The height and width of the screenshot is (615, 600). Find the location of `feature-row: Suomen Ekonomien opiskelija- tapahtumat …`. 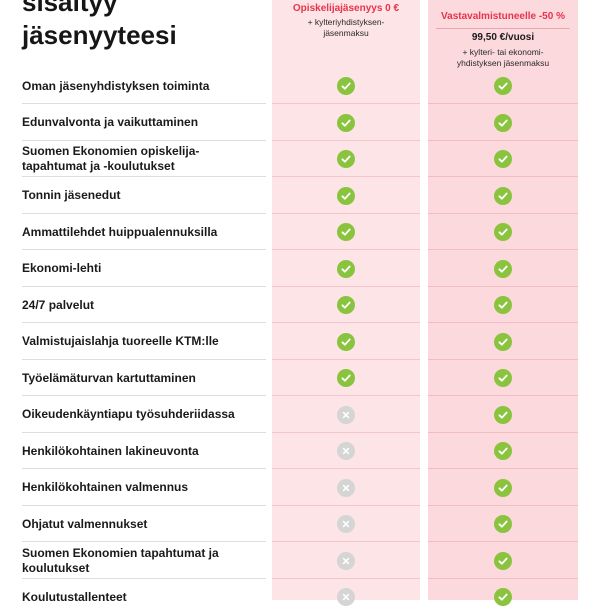

feature-row: Suomen Ekonomien opiskelija- tapahtumat … is located at coordinates (300, 159).